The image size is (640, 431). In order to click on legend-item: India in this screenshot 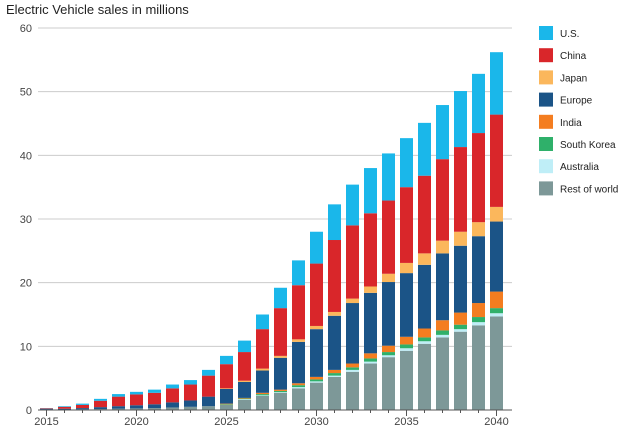, I will do `click(560, 121)`.